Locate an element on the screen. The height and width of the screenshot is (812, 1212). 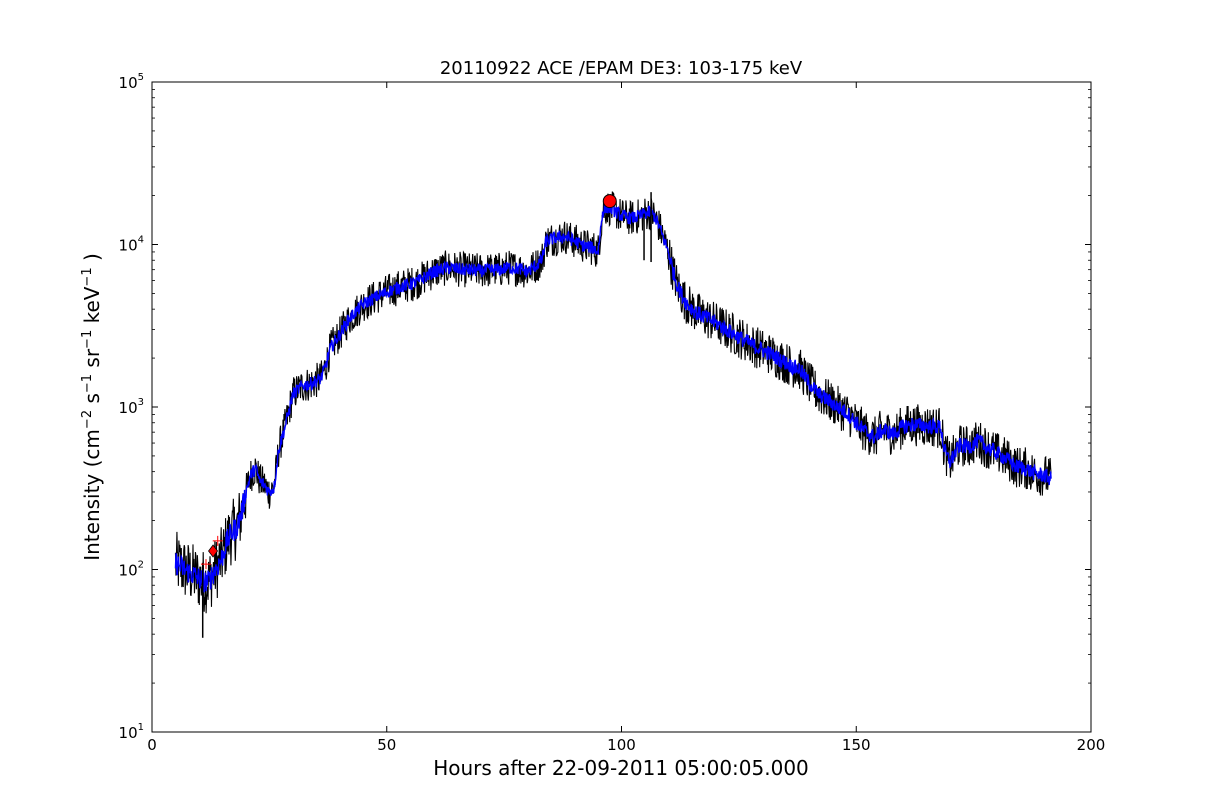
x-tick-label-3: 150 is located at coordinates (856, 745).